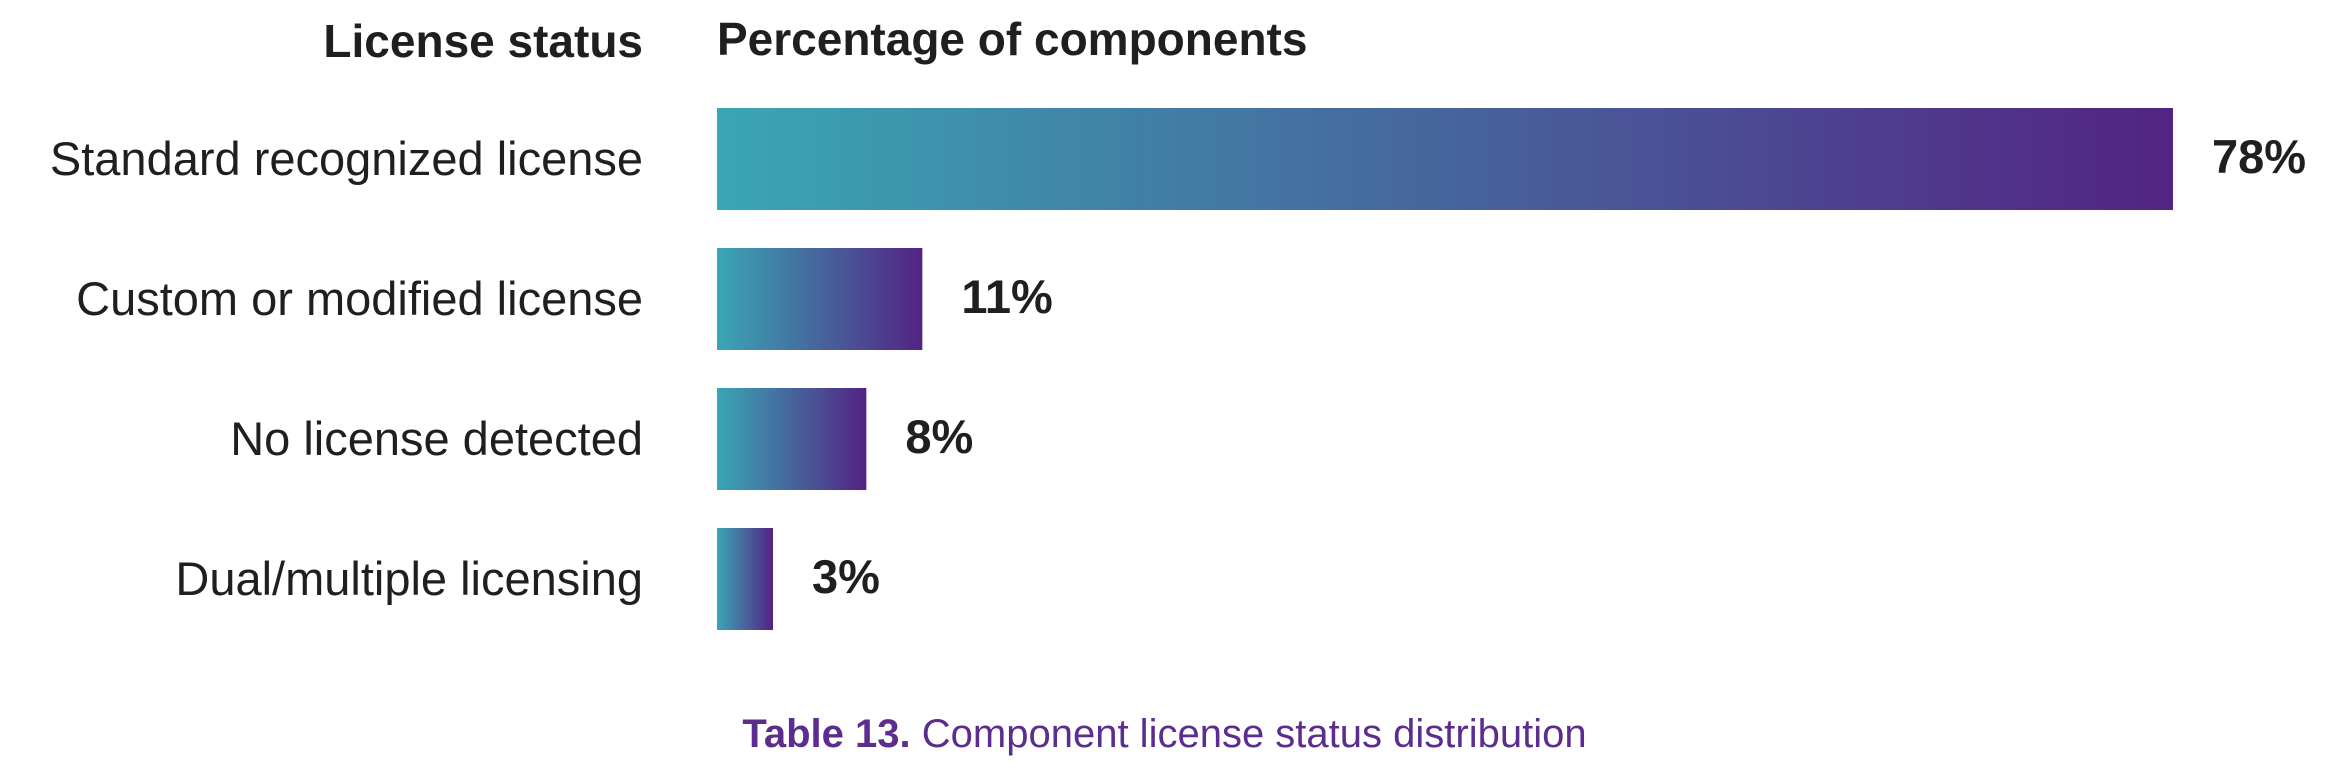 The width and height of the screenshot is (2329, 773). I want to click on category-label: Custom or modified license, so click(359, 298).